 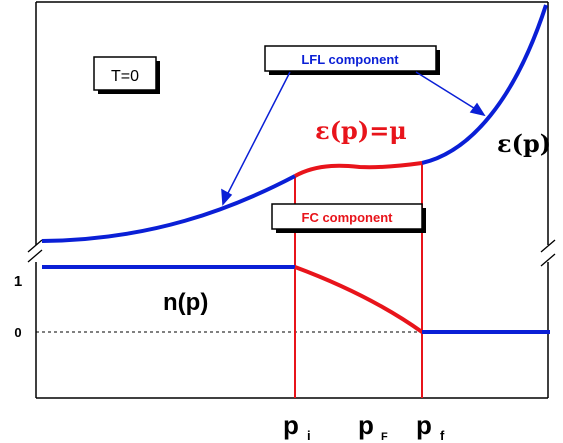 What do you see at coordinates (35, 251) in the screenshot?
I see `axis-break-left` at bounding box center [35, 251].